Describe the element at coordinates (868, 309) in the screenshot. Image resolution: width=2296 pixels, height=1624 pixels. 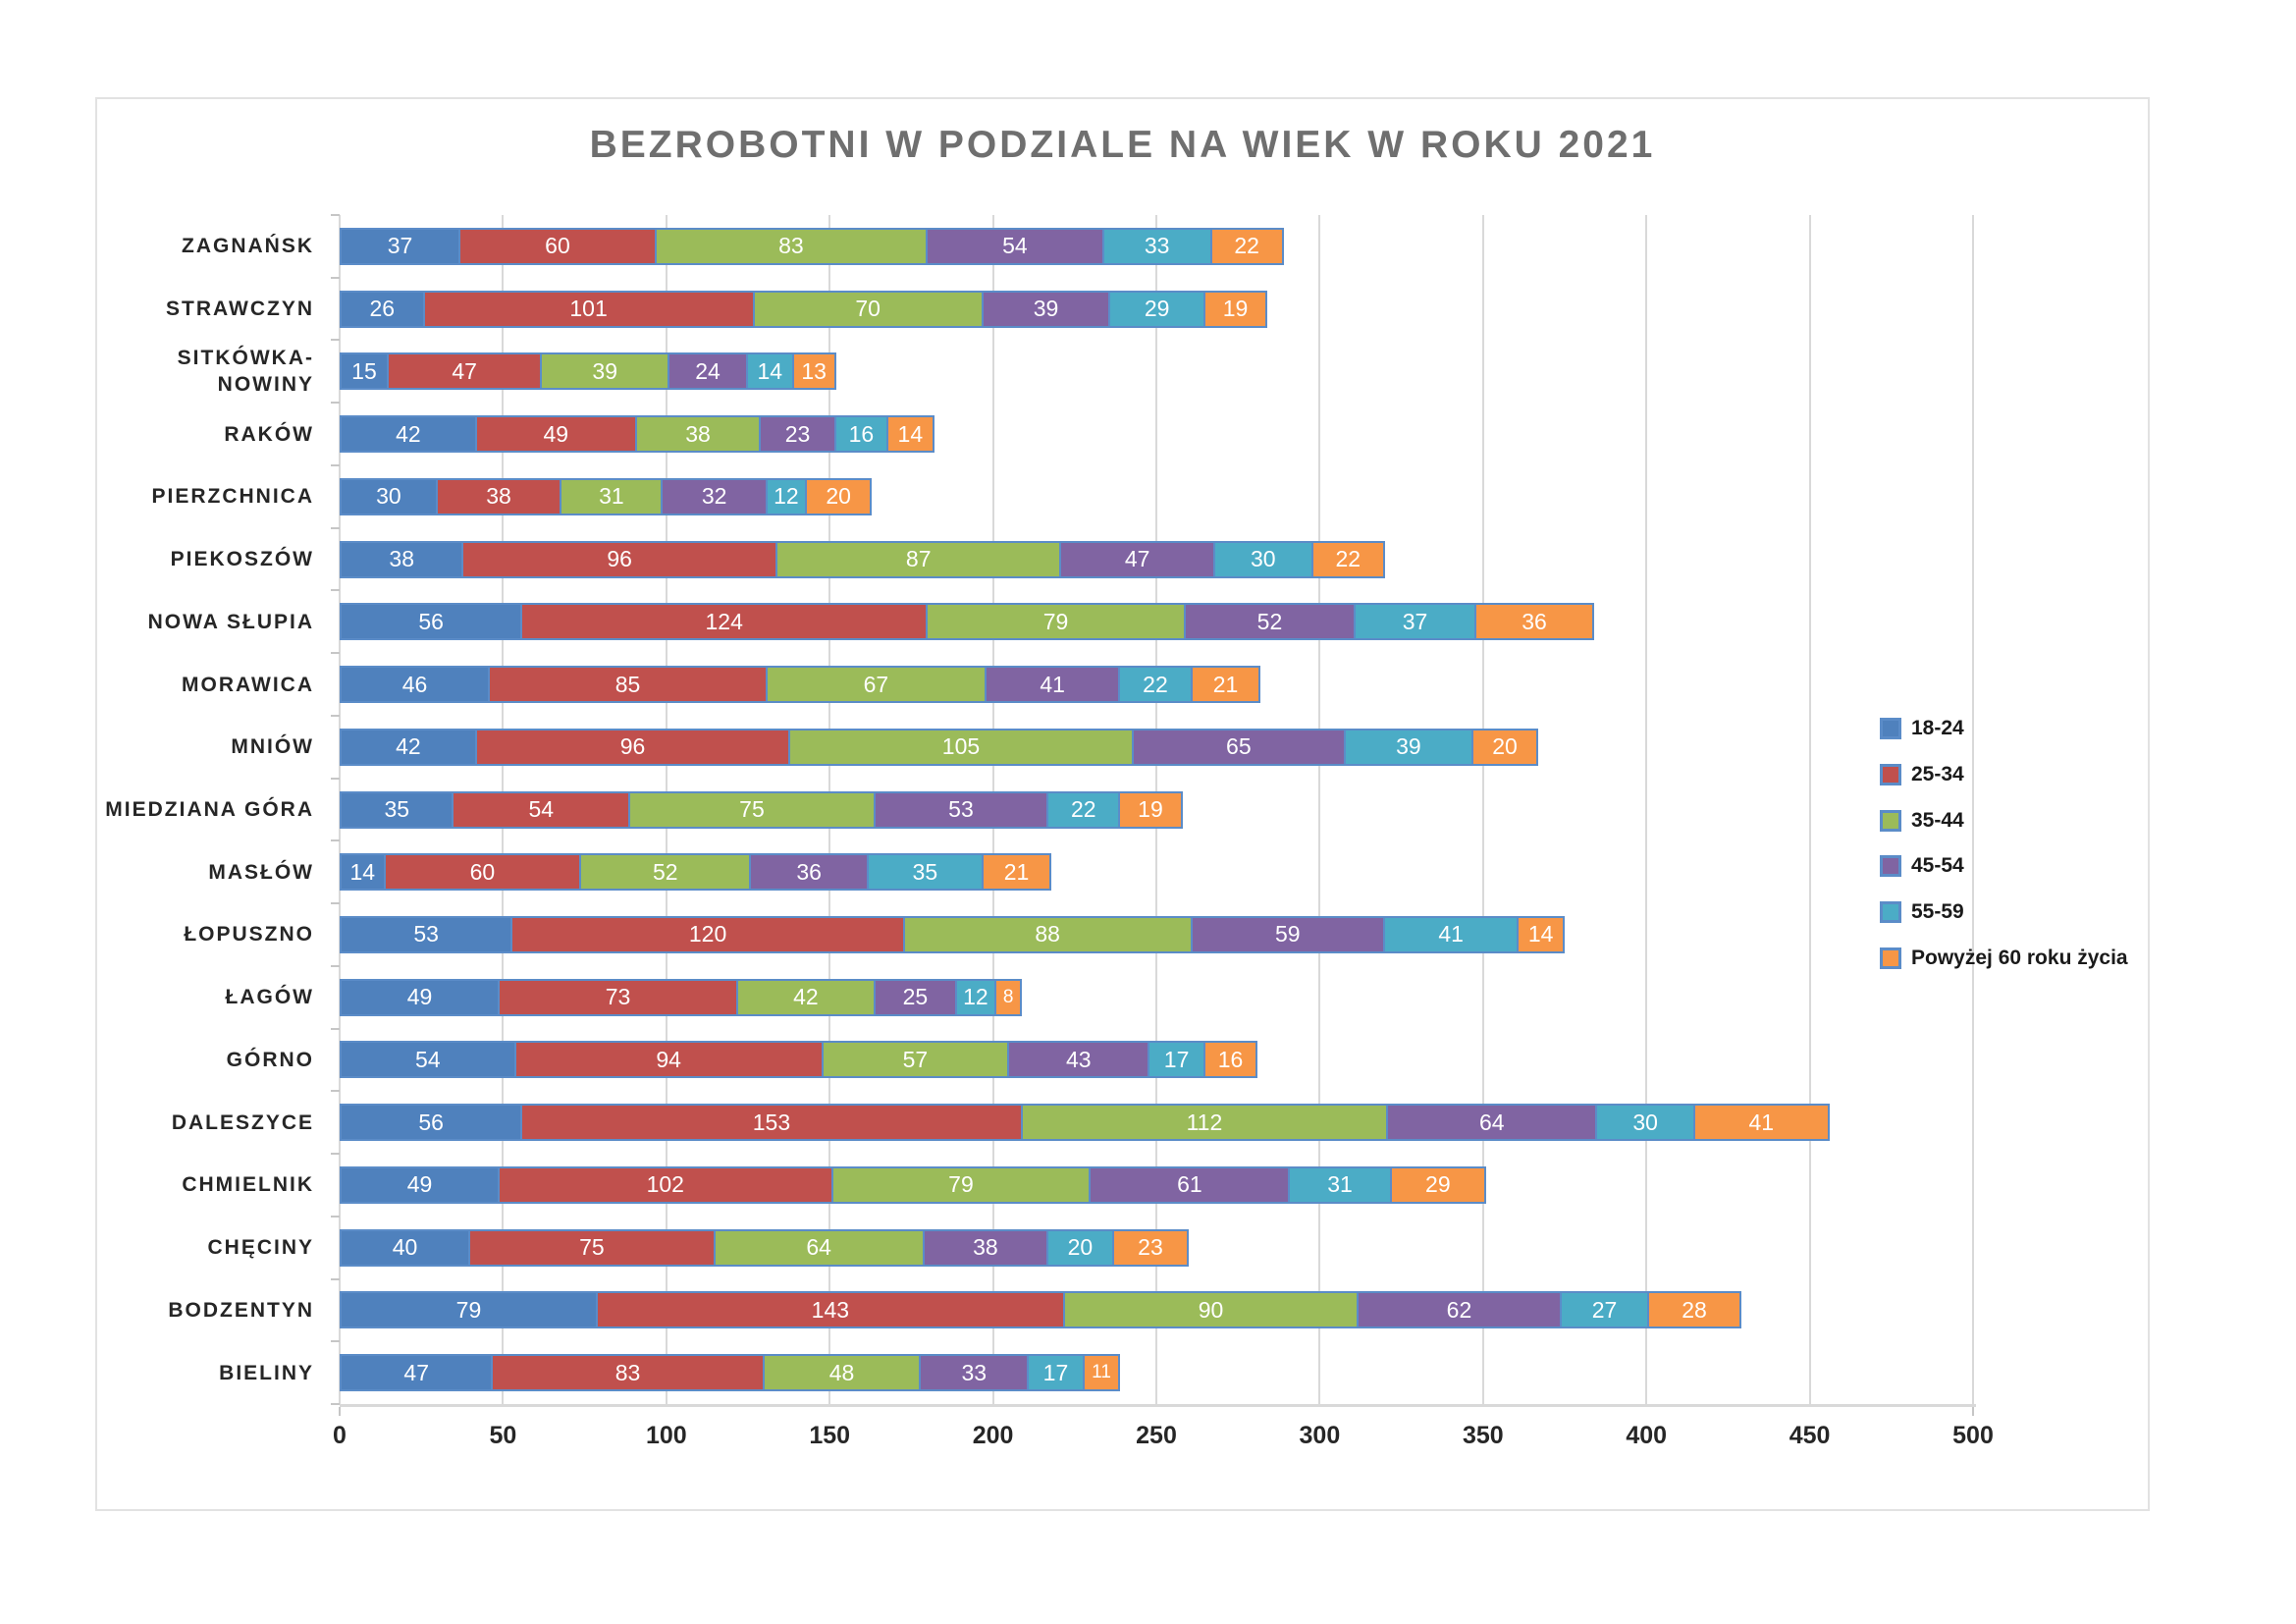
I see `bar-value-label: 70` at that location.